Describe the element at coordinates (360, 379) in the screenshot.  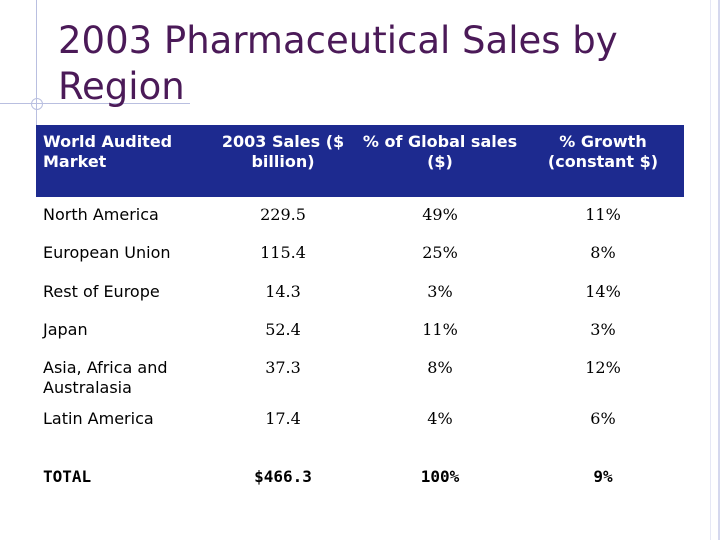
I see `table-row: Asia, Africa and Australasia 37.3 8% 12%` at that location.